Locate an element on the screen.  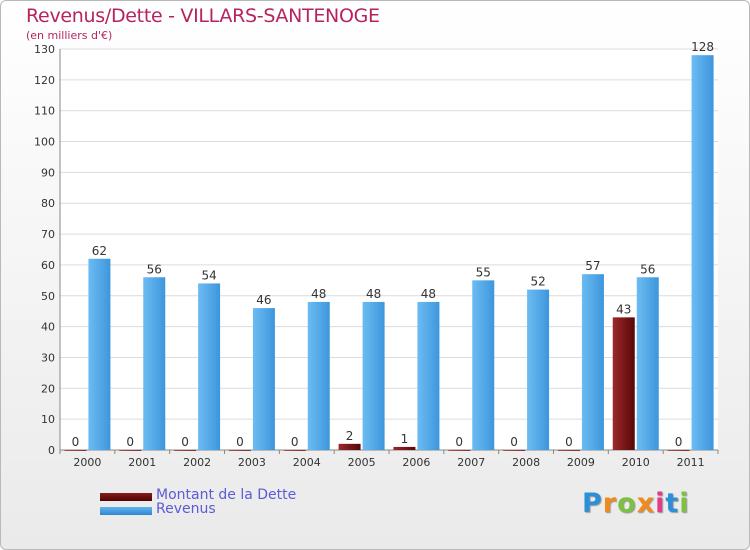
y-tick-label: 80 is located at coordinates (48, 203).